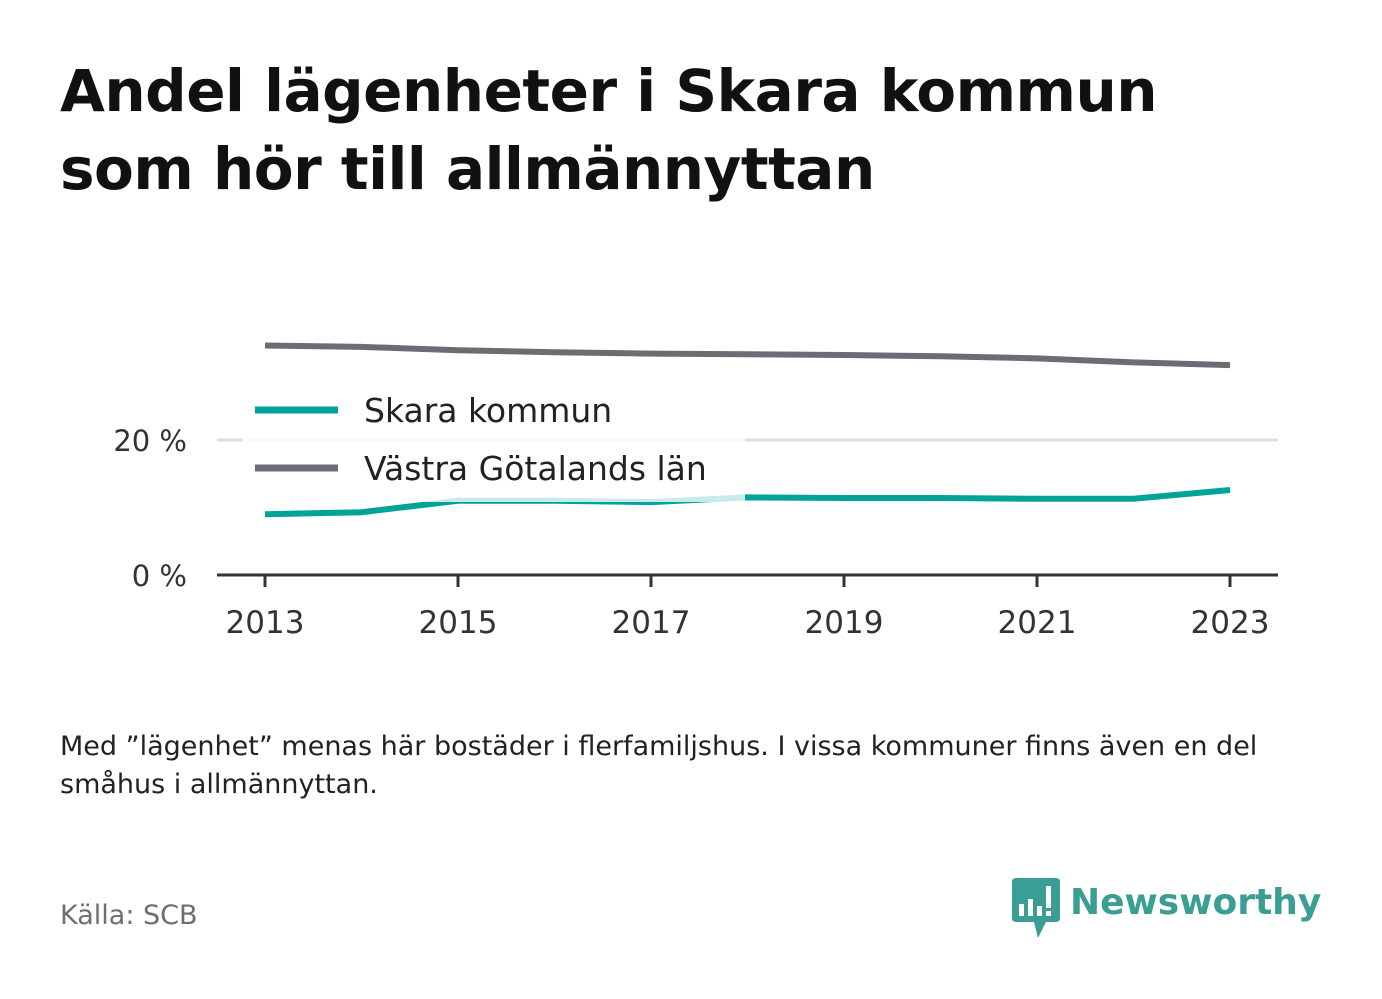  I want to click on newsworthy-logo: Newsworthy, so click(1166, 910).